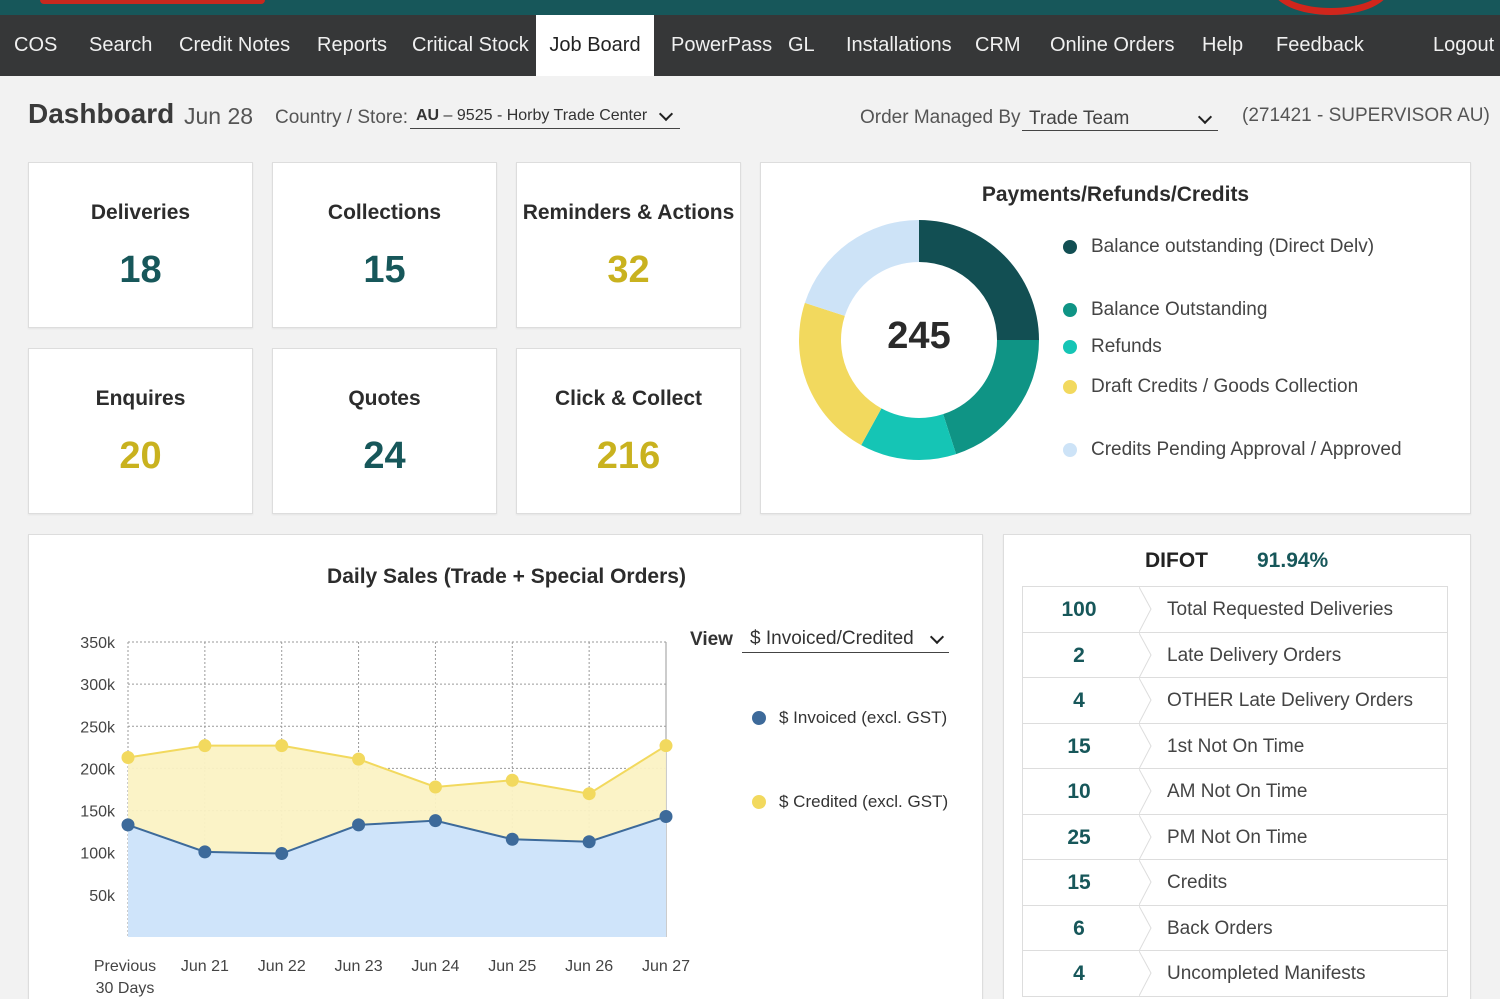  Describe the element at coordinates (628, 431) in the screenshot. I see `tile-click-collect: Click & Collect 216` at that location.